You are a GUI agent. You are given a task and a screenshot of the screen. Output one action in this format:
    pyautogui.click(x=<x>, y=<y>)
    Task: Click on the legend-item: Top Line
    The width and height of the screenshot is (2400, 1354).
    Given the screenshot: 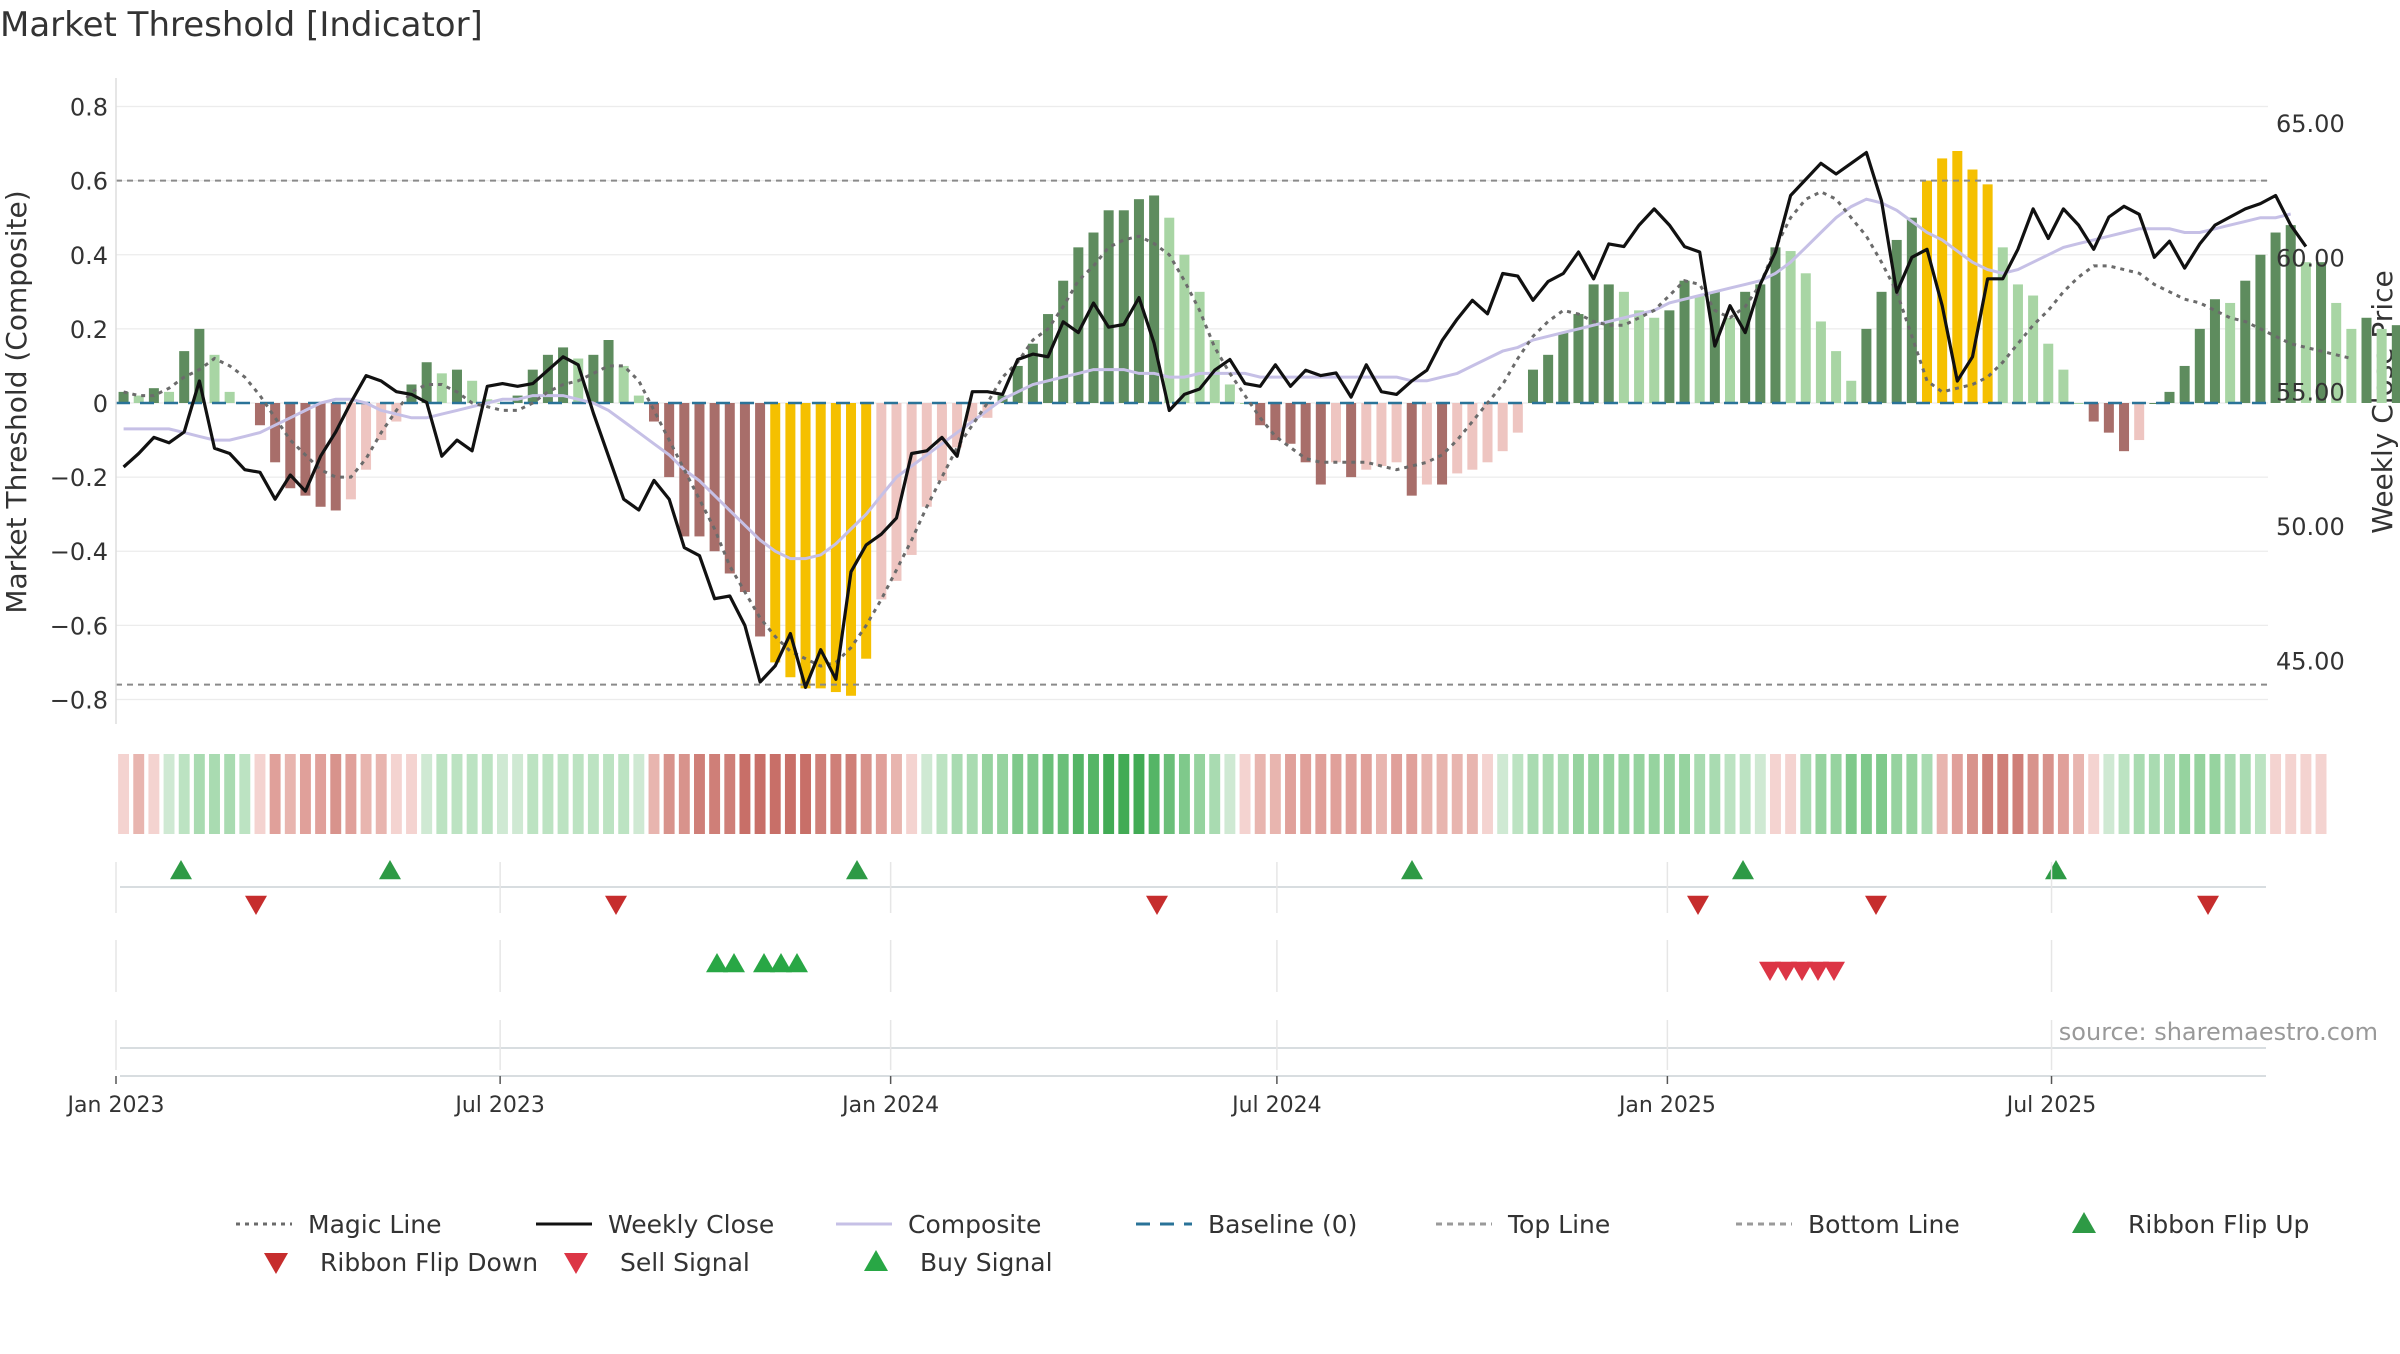 What is the action you would take?
    pyautogui.click(x=1523, y=1224)
    